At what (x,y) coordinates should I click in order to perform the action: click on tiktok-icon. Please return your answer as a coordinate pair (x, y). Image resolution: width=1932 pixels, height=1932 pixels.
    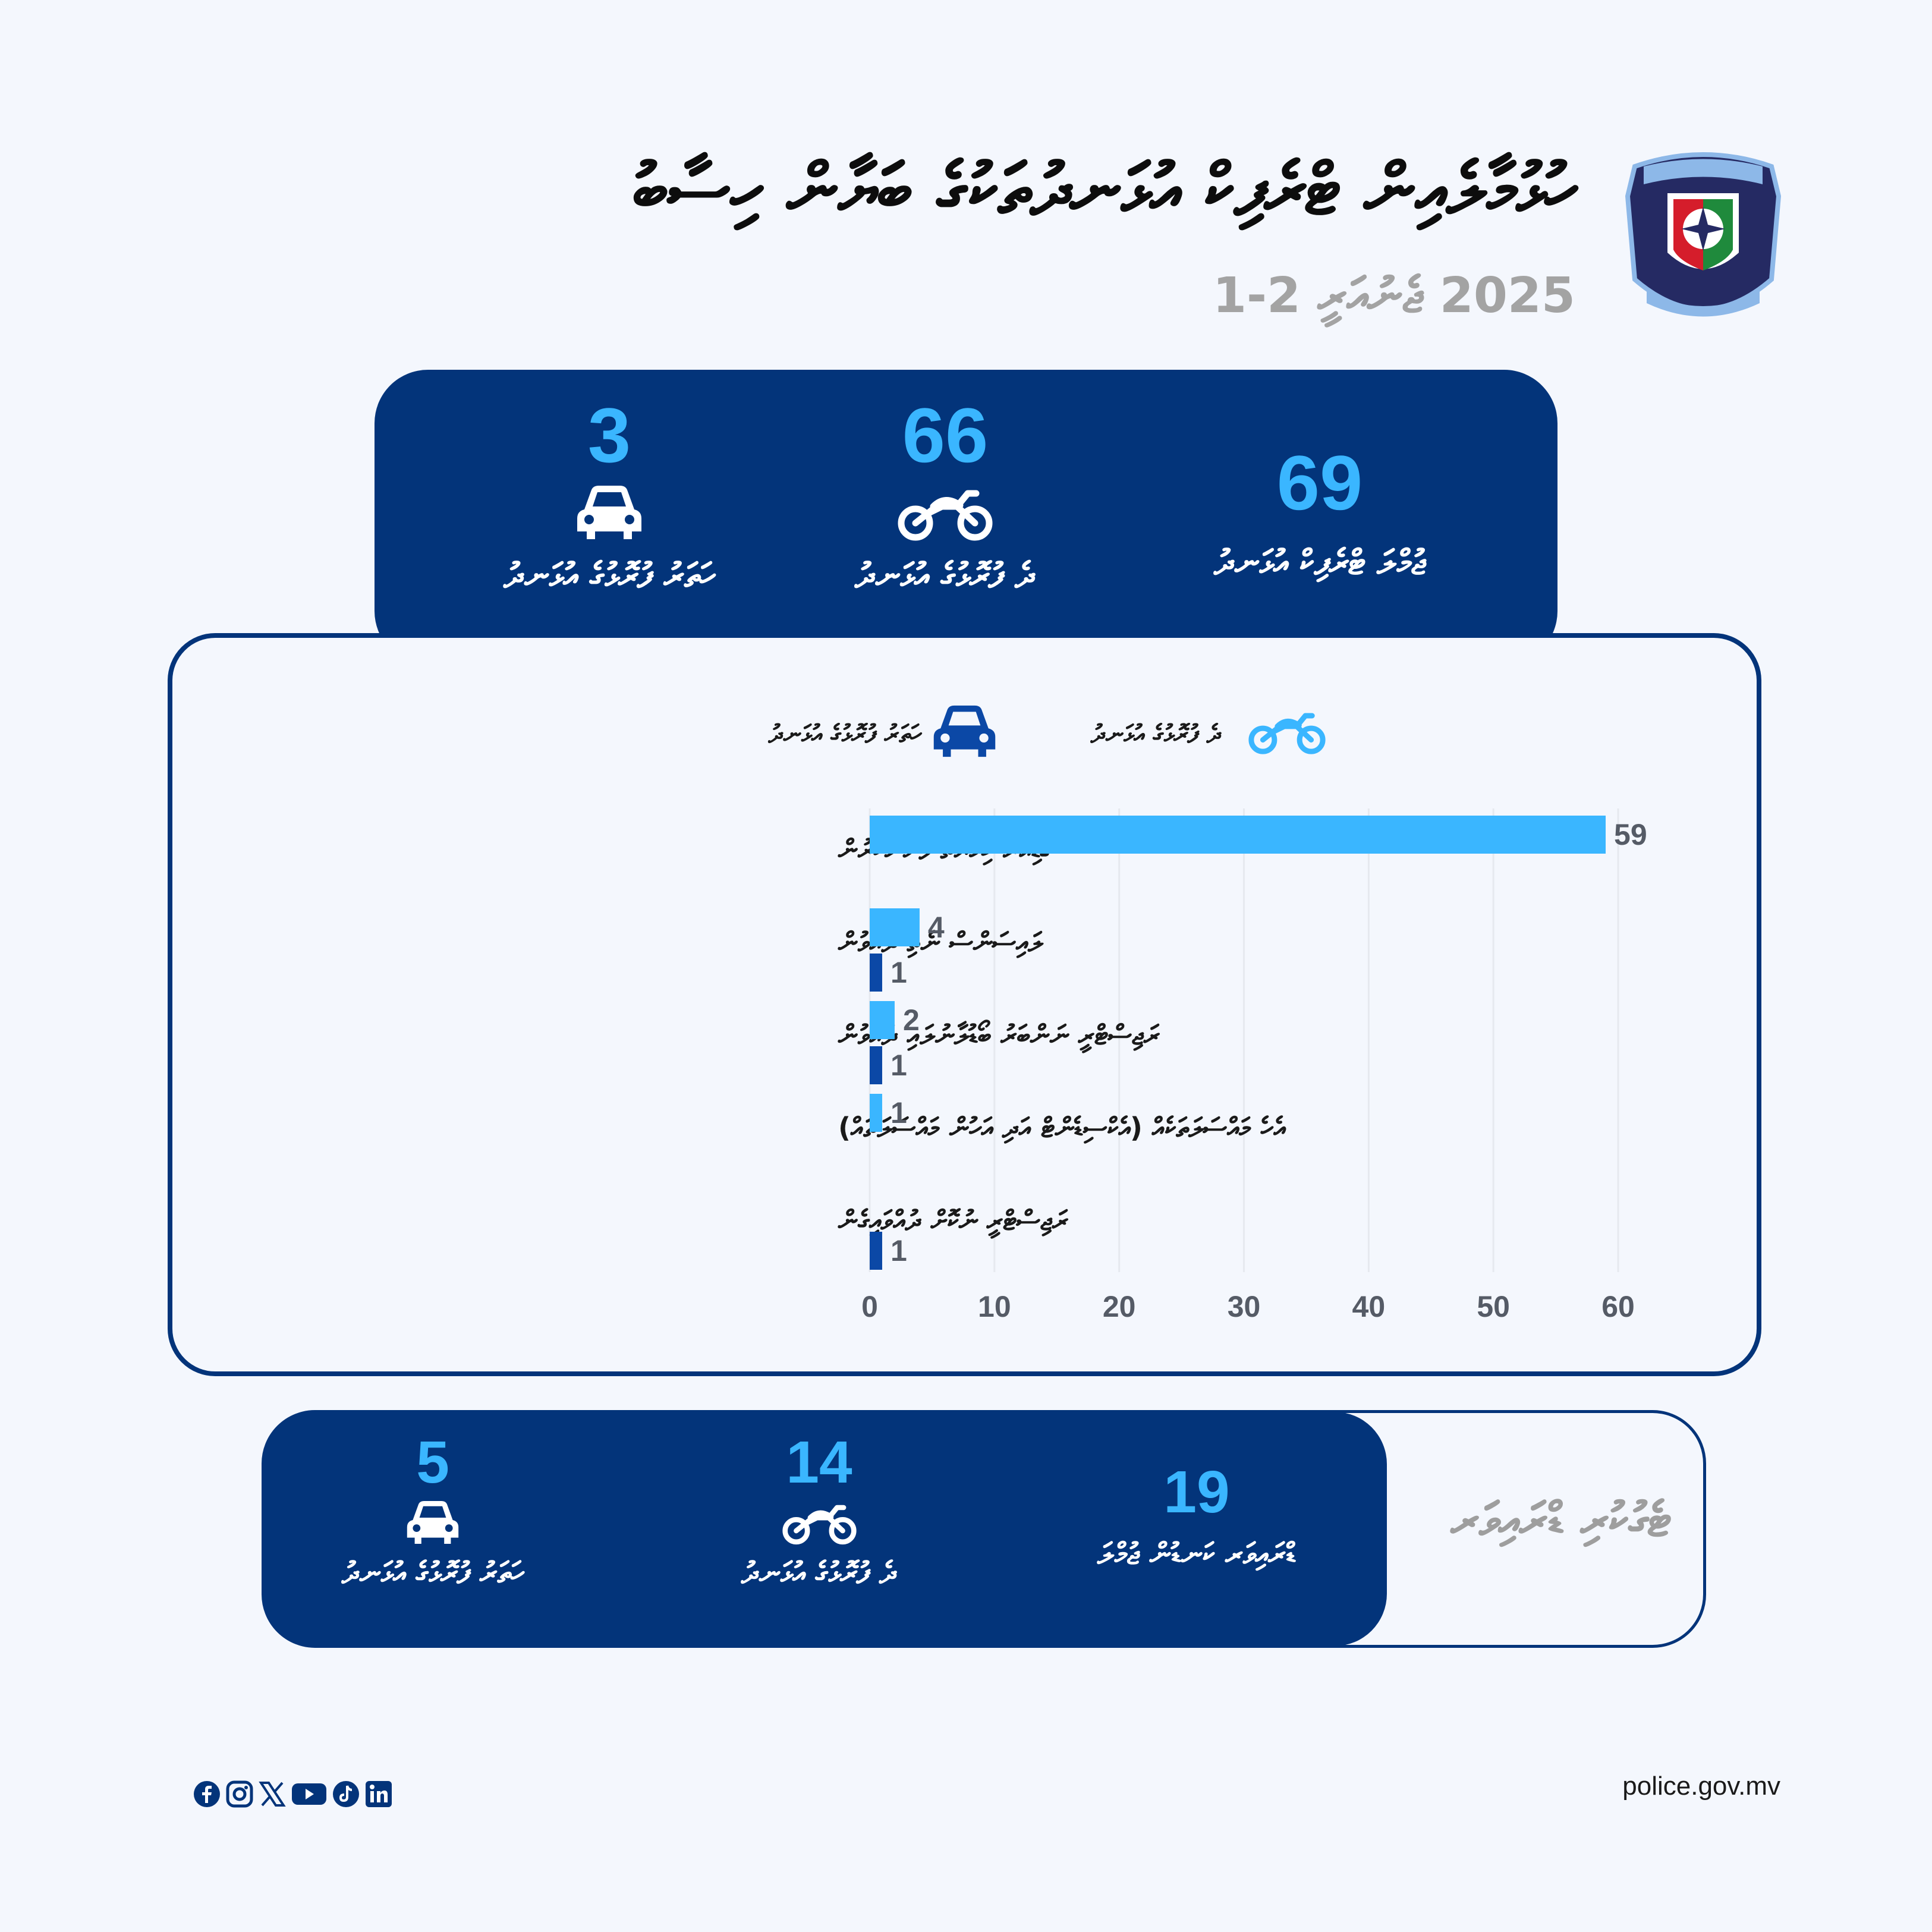
    Looking at the image, I should click on (346, 1794).